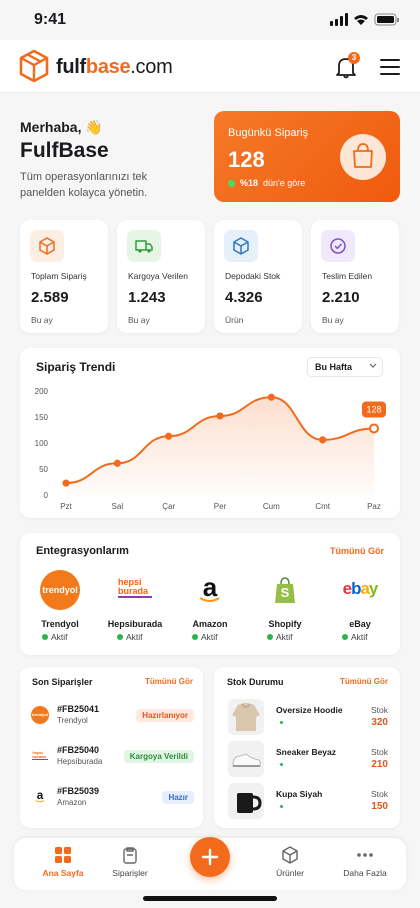 The height and width of the screenshot is (908, 420). I want to click on logo-trendyol: trendyol, so click(40, 715).